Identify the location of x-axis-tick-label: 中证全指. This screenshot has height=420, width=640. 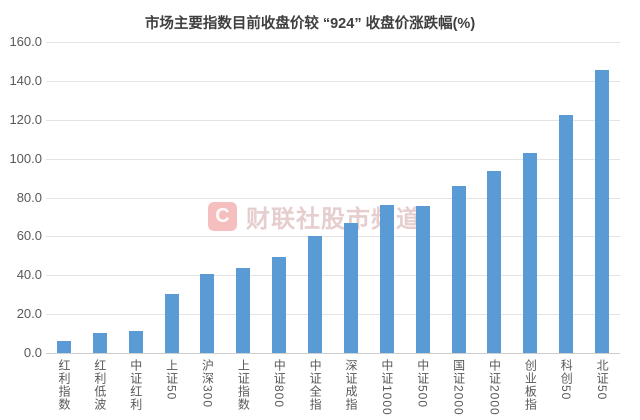
(315, 385).